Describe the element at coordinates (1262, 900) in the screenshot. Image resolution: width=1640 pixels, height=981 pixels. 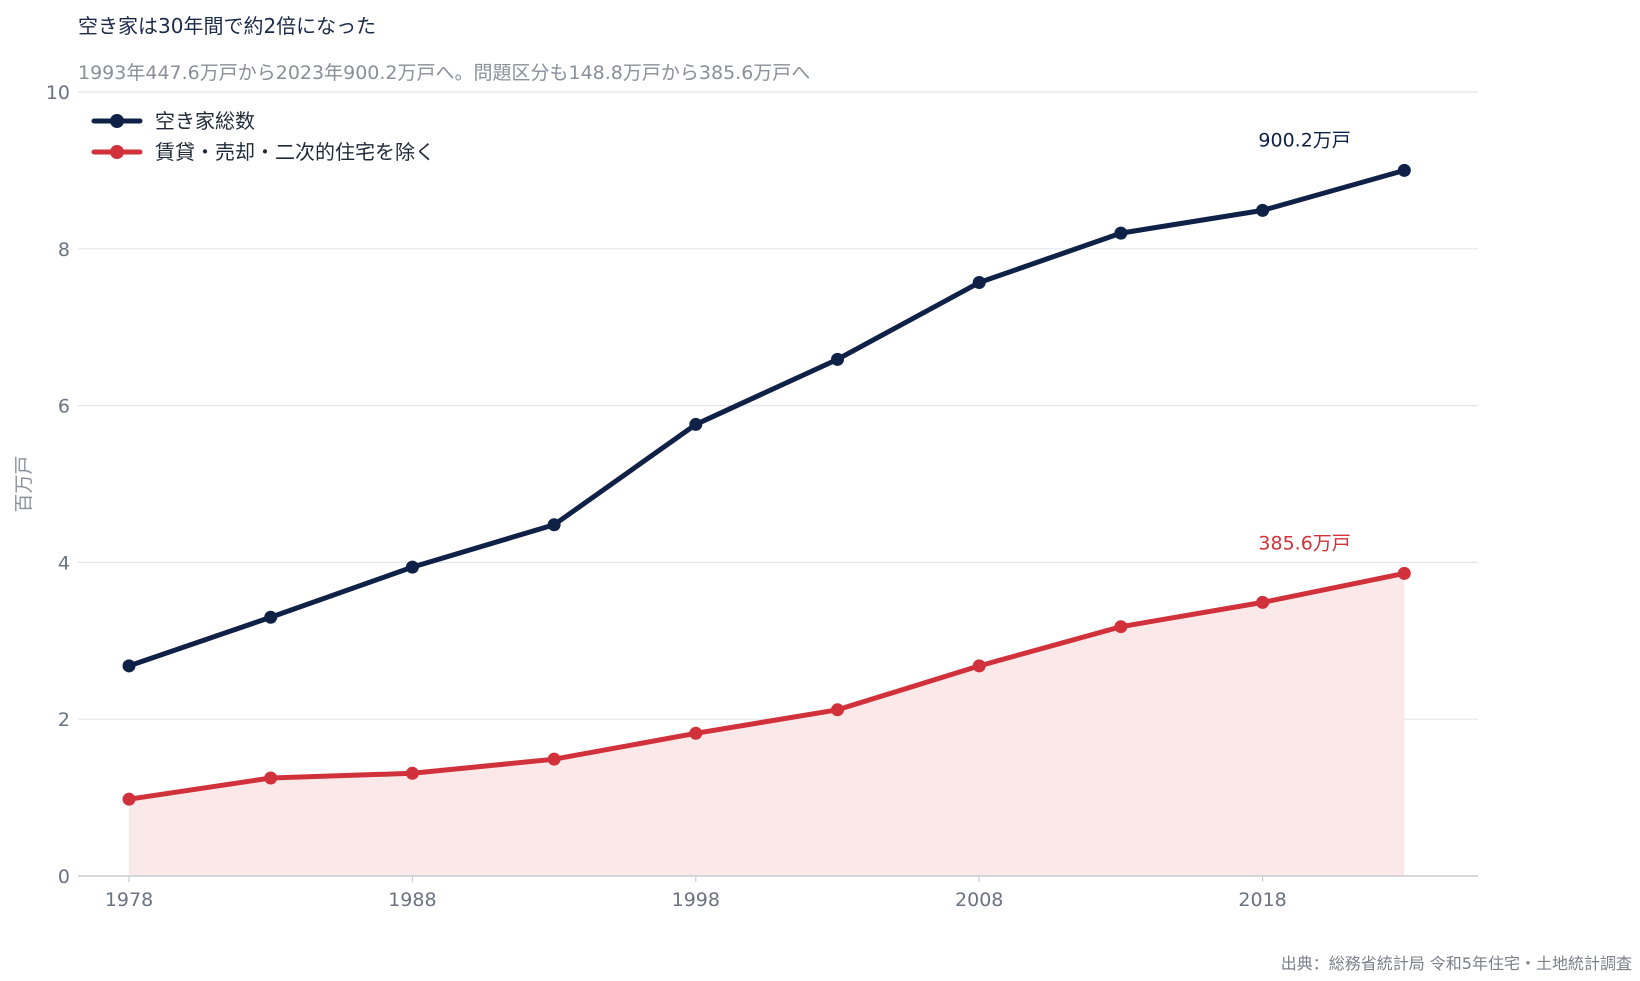
I see `x-tick-label: 2018` at that location.